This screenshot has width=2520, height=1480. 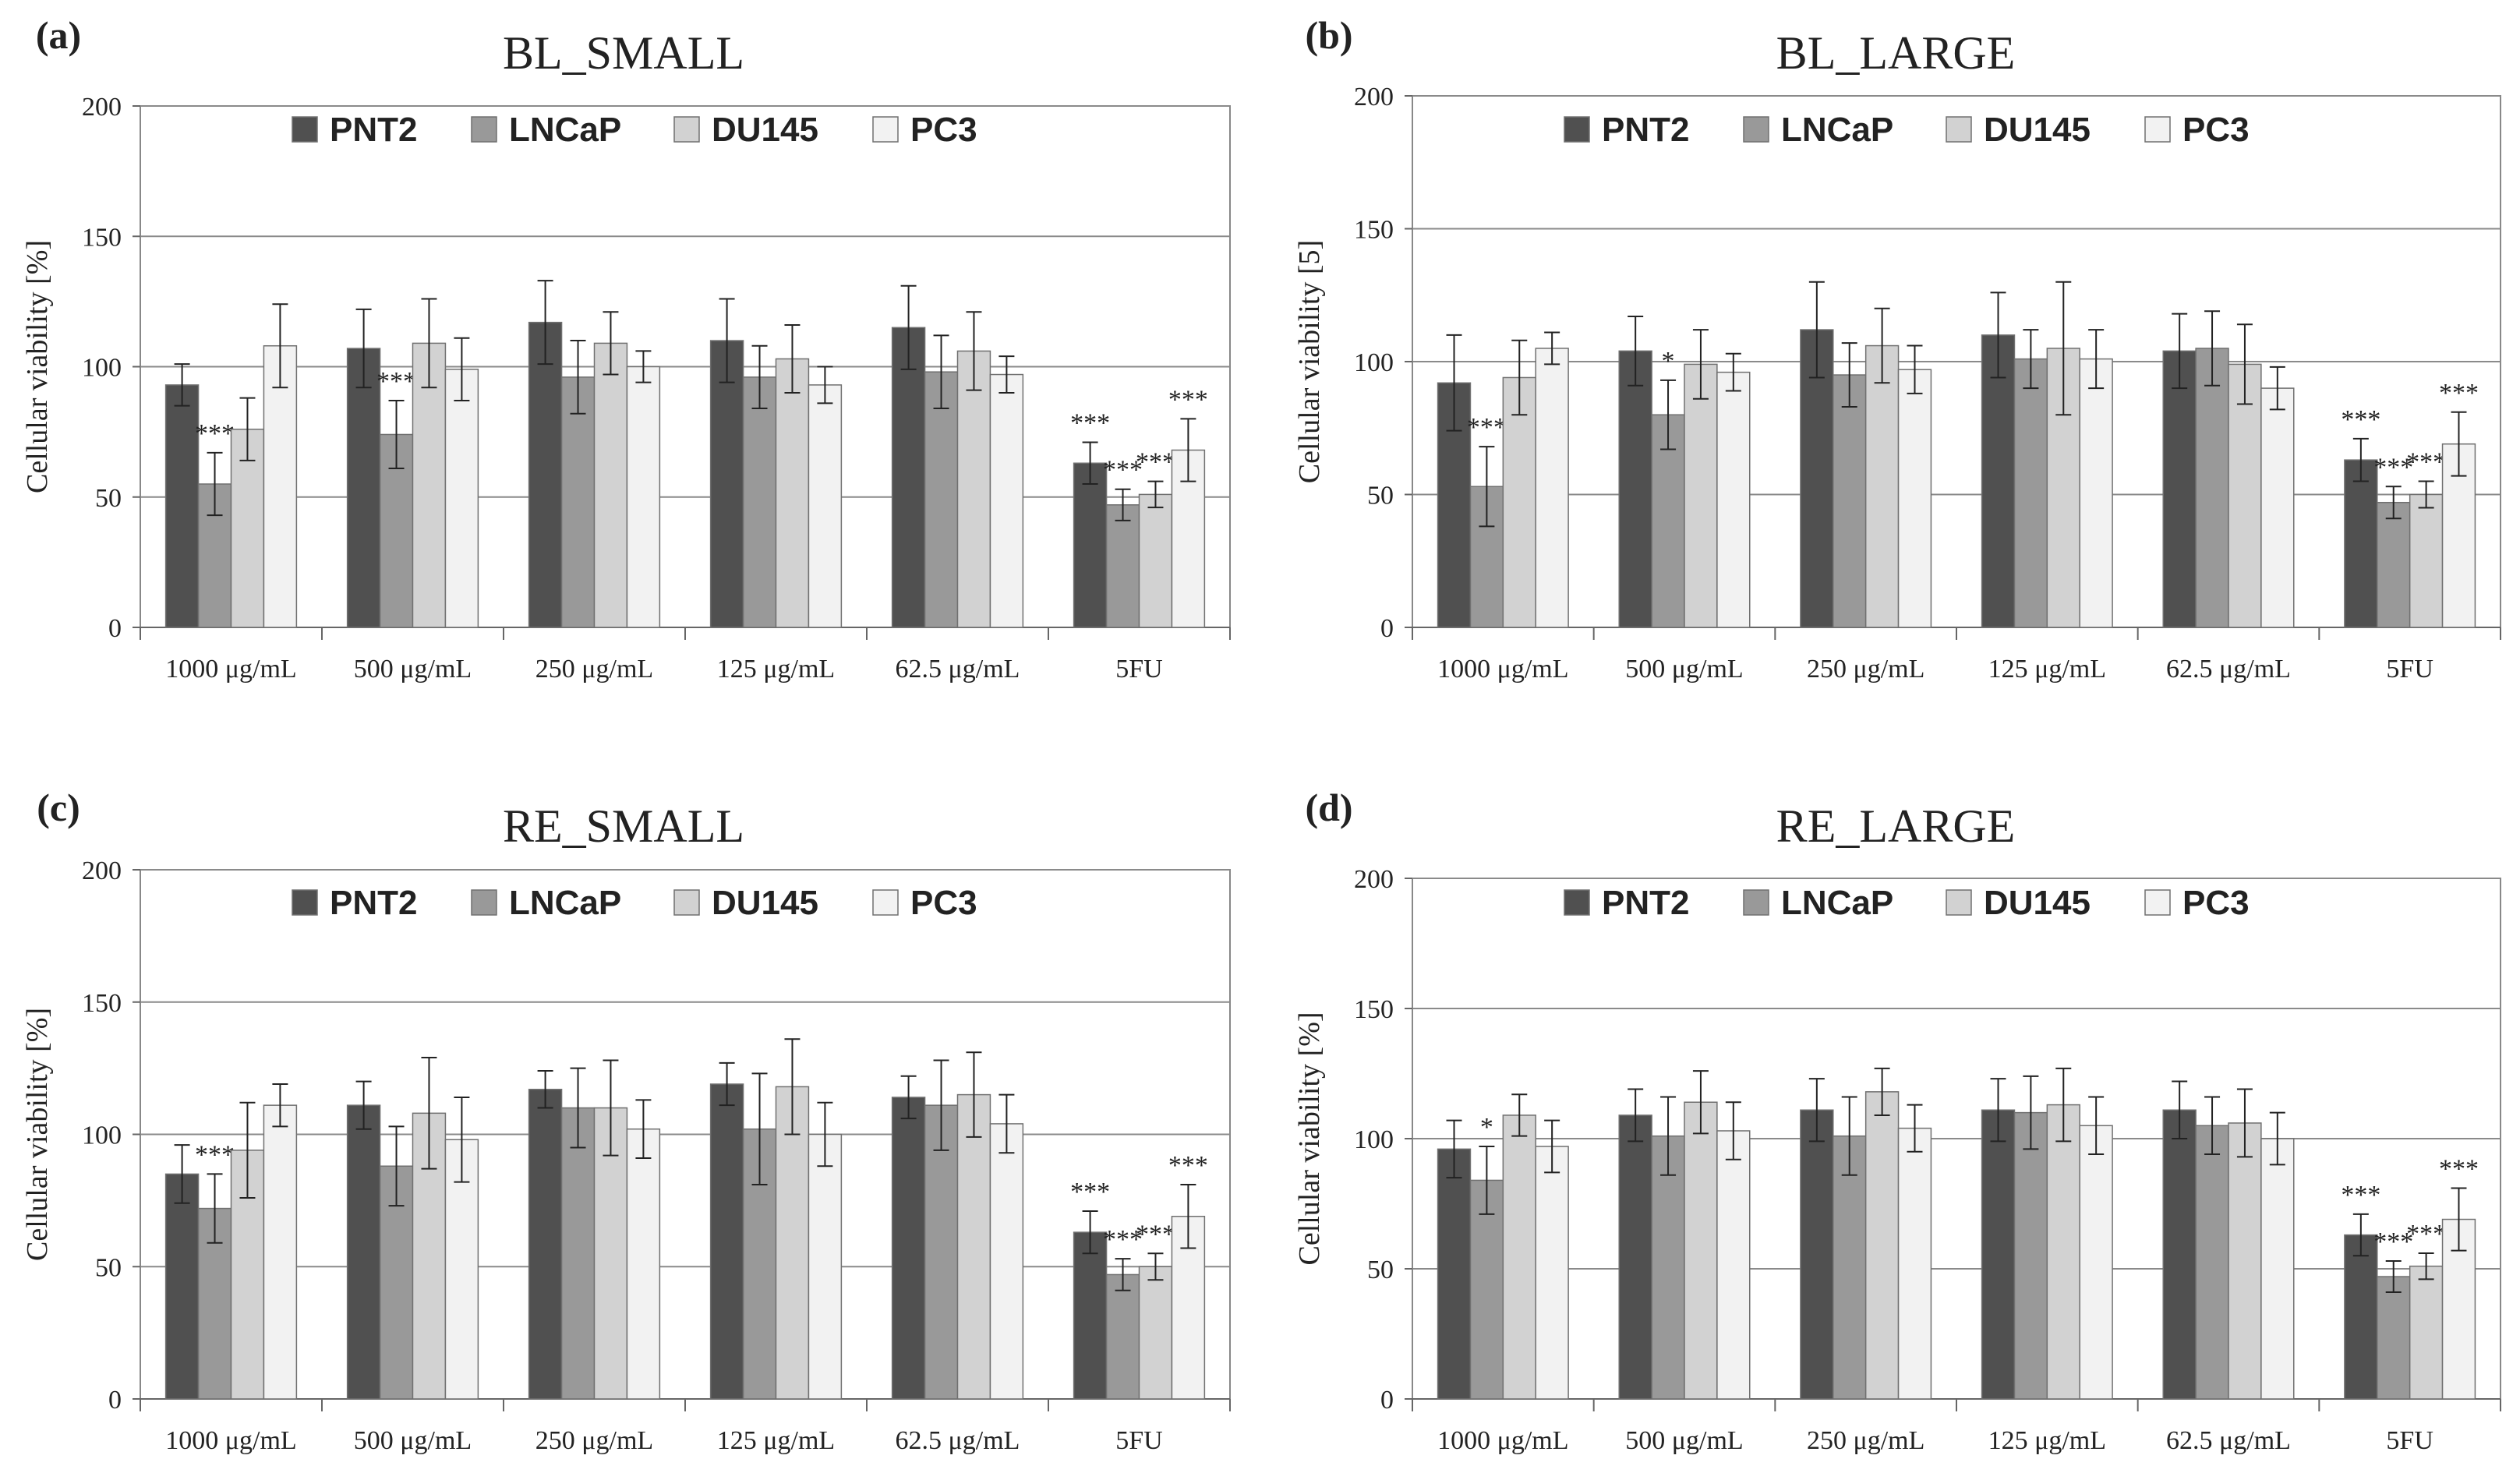 I want to click on chart-title: RE_LARGE, so click(x=1896, y=826).